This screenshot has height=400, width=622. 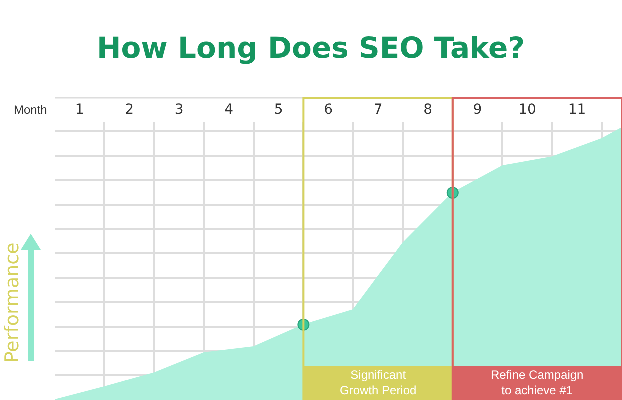 I want to click on x-tick-label: 8, so click(x=428, y=110).